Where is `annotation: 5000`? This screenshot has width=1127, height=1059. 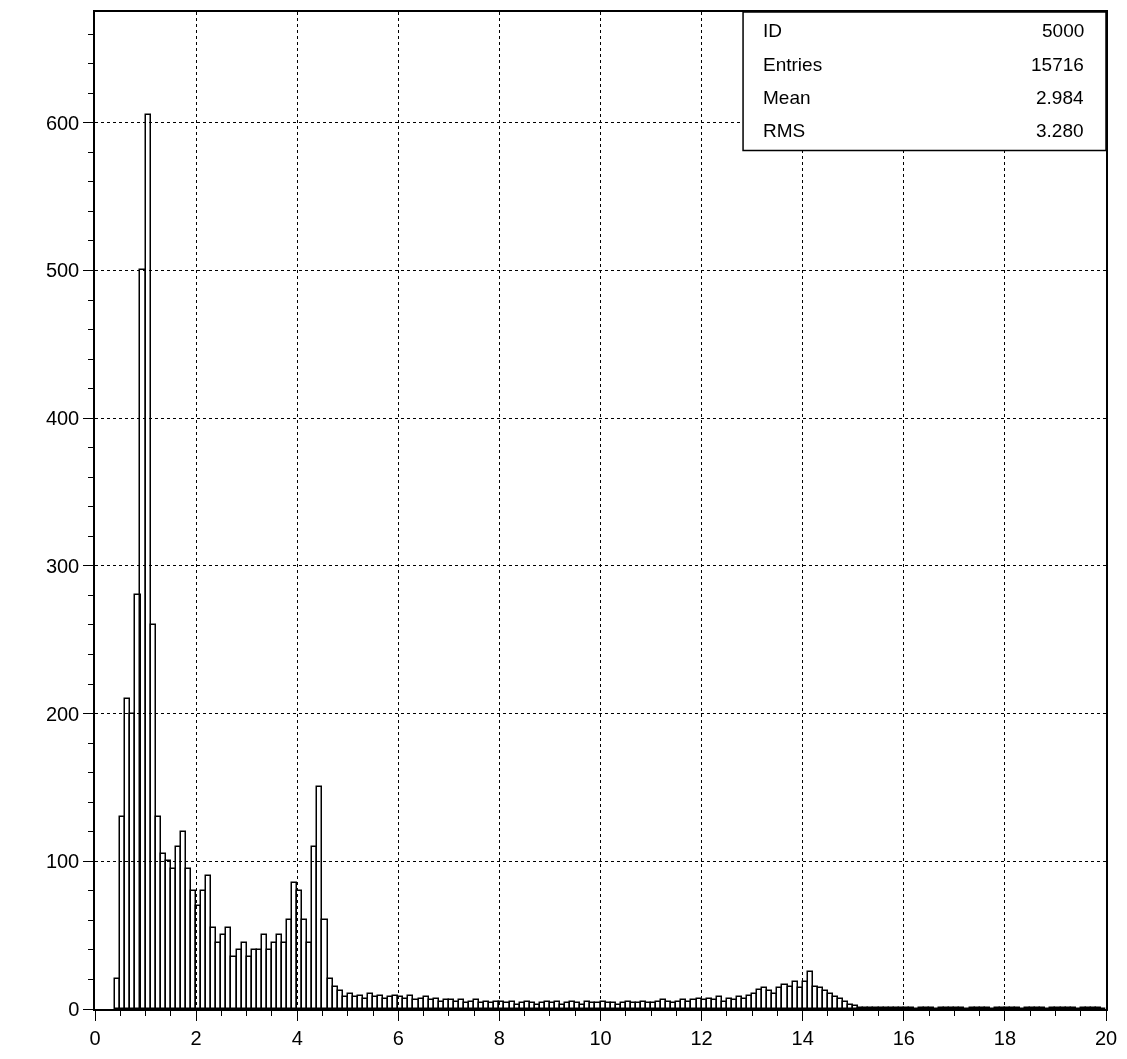
annotation: 5000 is located at coordinates (1063, 30).